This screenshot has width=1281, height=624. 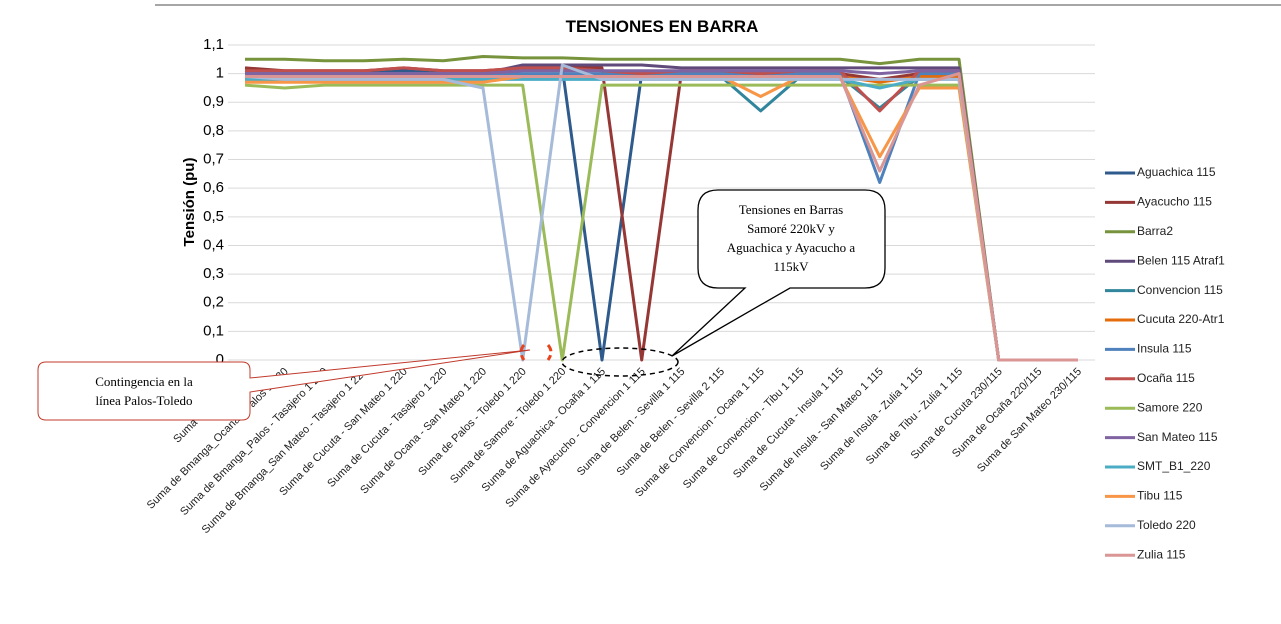 I want to click on y-tick-label: 0,7, so click(x=213, y=159).